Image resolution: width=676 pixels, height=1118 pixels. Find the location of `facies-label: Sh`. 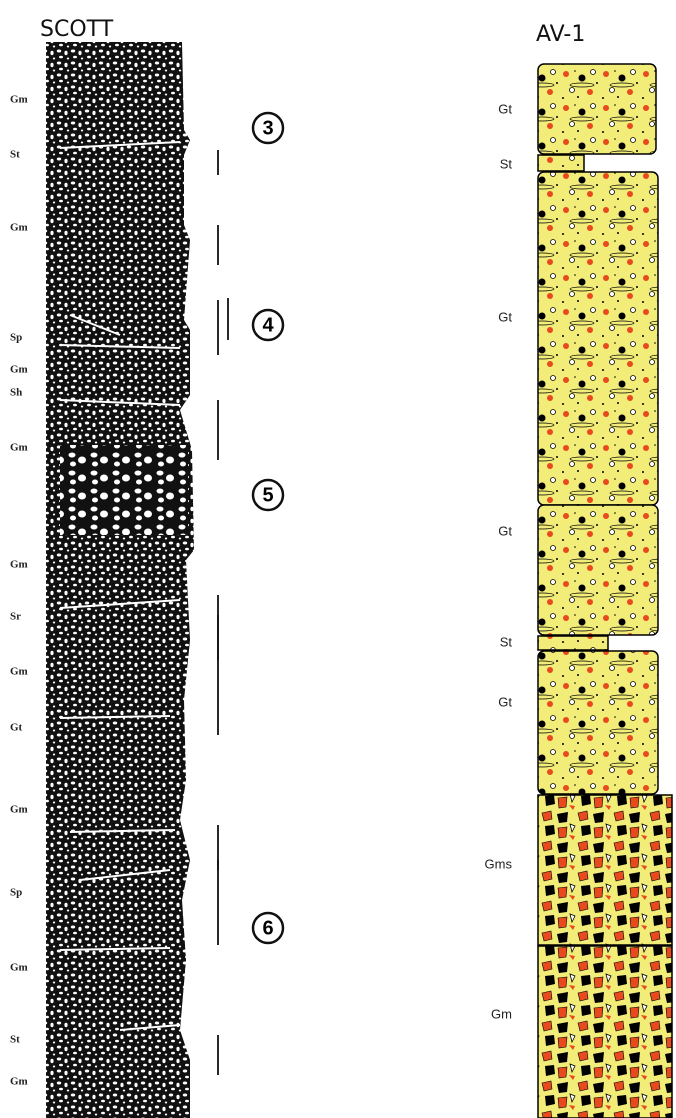

facies-label: Sh is located at coordinates (16, 393).